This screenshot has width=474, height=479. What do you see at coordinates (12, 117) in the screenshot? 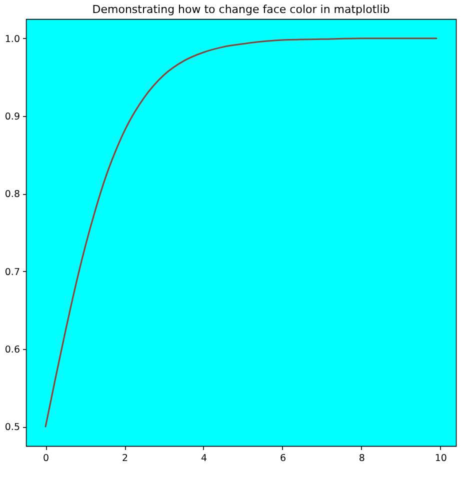
I see `y-tick-label: 0.9` at bounding box center [12, 117].